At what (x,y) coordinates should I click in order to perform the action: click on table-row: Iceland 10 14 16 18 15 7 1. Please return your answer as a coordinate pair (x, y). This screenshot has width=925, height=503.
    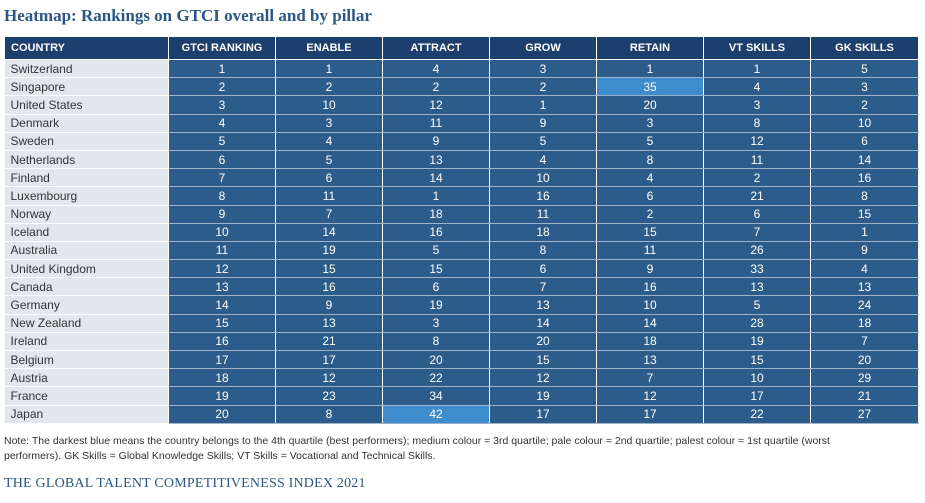
    Looking at the image, I should click on (461, 232).